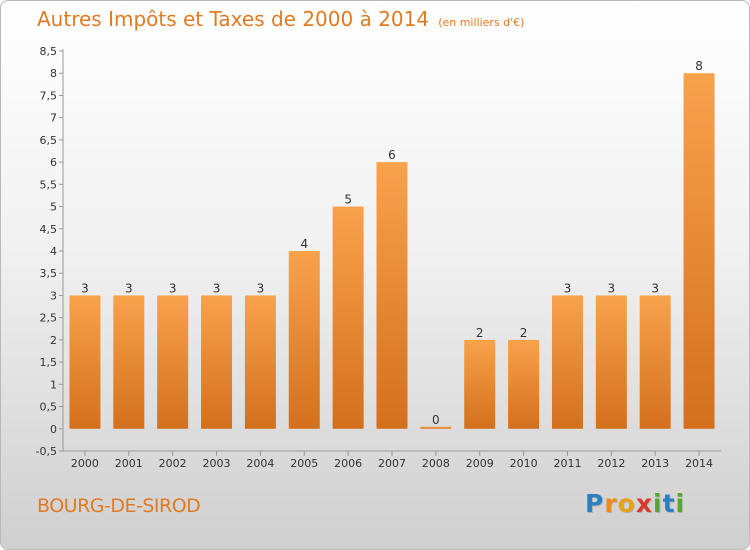  What do you see at coordinates (568, 288) in the screenshot?
I see `data-label-2011: 3` at bounding box center [568, 288].